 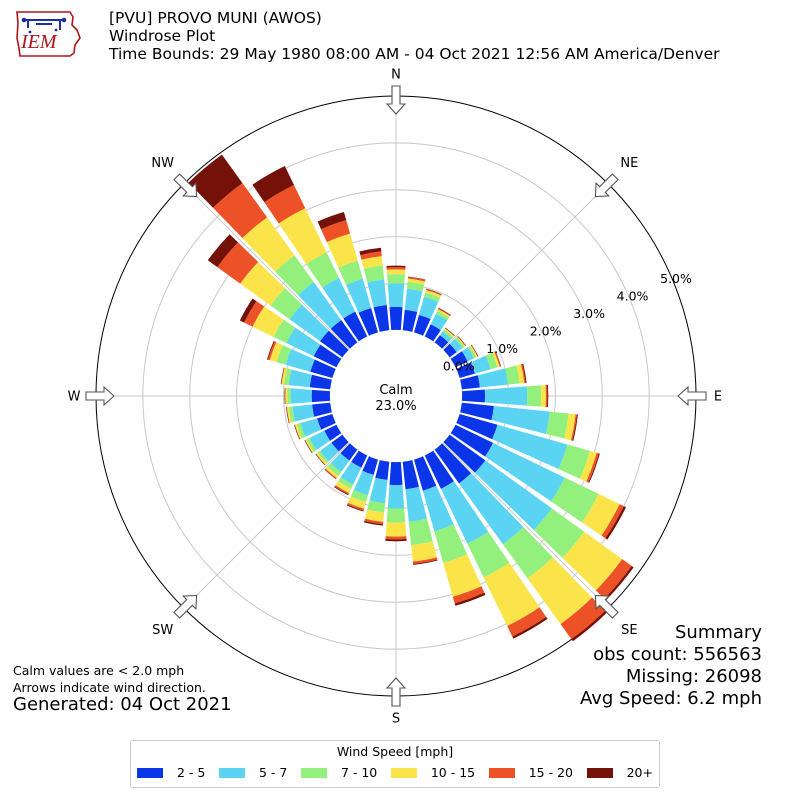 What do you see at coordinates (396, 719) in the screenshot?
I see `compass-label-S: S` at bounding box center [396, 719].